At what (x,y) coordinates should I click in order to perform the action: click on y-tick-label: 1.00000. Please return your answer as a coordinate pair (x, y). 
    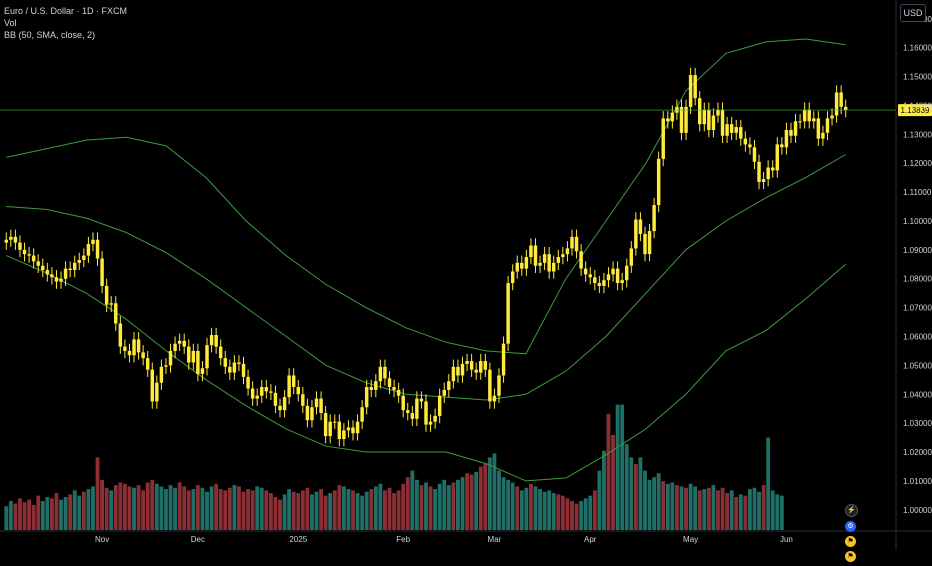
    Looking at the image, I should click on (917, 510).